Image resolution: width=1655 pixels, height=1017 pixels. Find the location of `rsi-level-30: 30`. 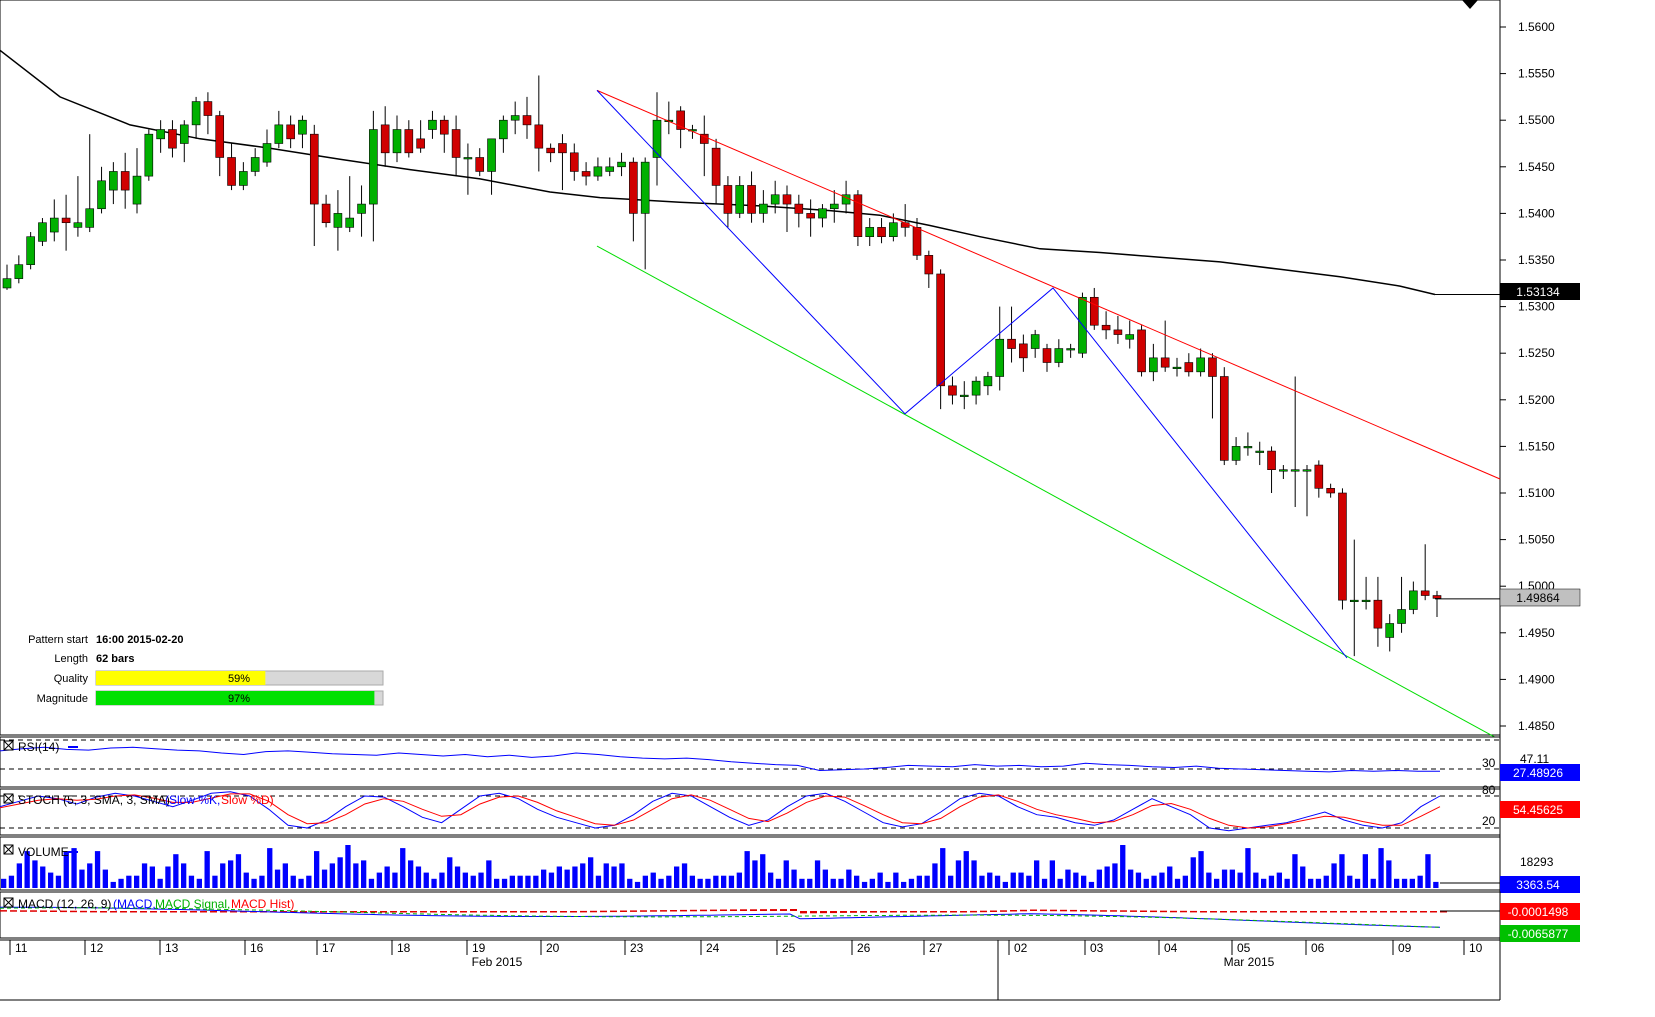

rsi-level-30: 30 is located at coordinates (1489, 763).